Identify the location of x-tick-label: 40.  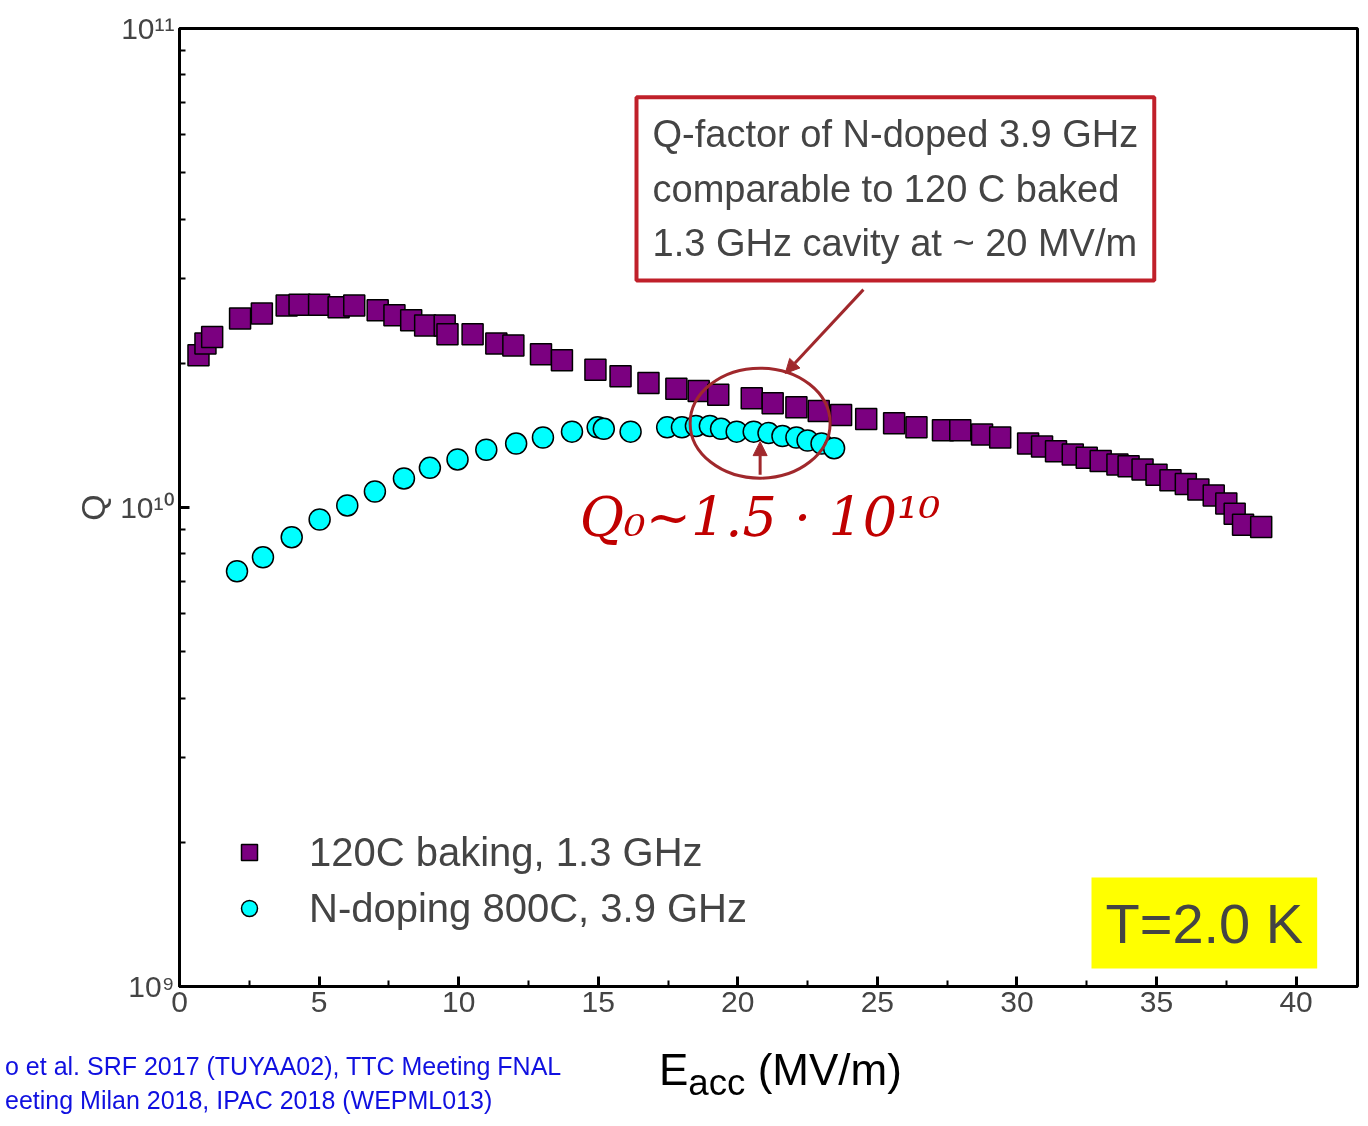
(1296, 1001).